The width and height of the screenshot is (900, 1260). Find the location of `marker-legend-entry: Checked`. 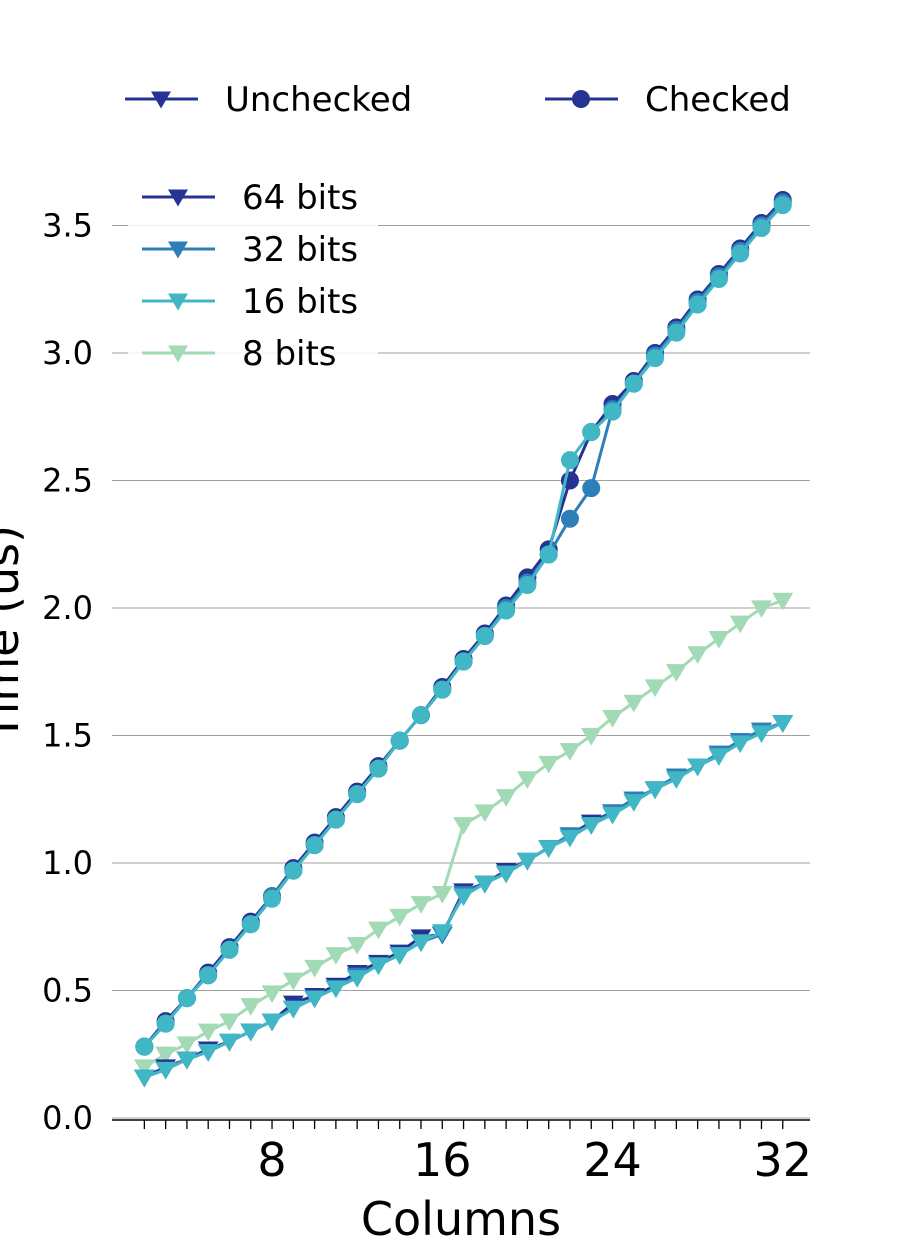

marker-legend-entry: Checked is located at coordinates (668, 100).